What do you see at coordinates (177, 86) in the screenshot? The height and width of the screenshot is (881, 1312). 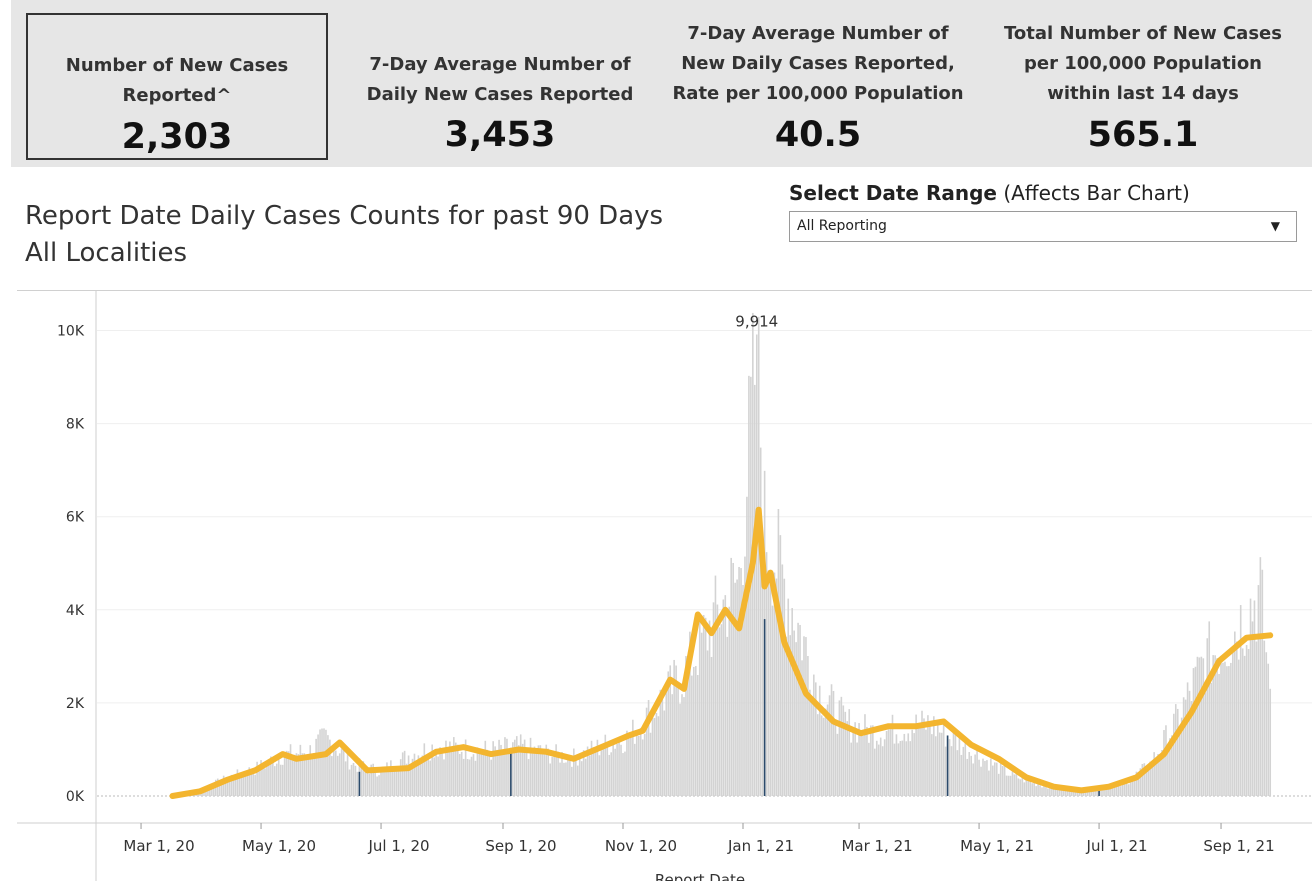 I see `kpi-new-cases-reported: Number of New Cases Reported^ 2,303` at bounding box center [177, 86].